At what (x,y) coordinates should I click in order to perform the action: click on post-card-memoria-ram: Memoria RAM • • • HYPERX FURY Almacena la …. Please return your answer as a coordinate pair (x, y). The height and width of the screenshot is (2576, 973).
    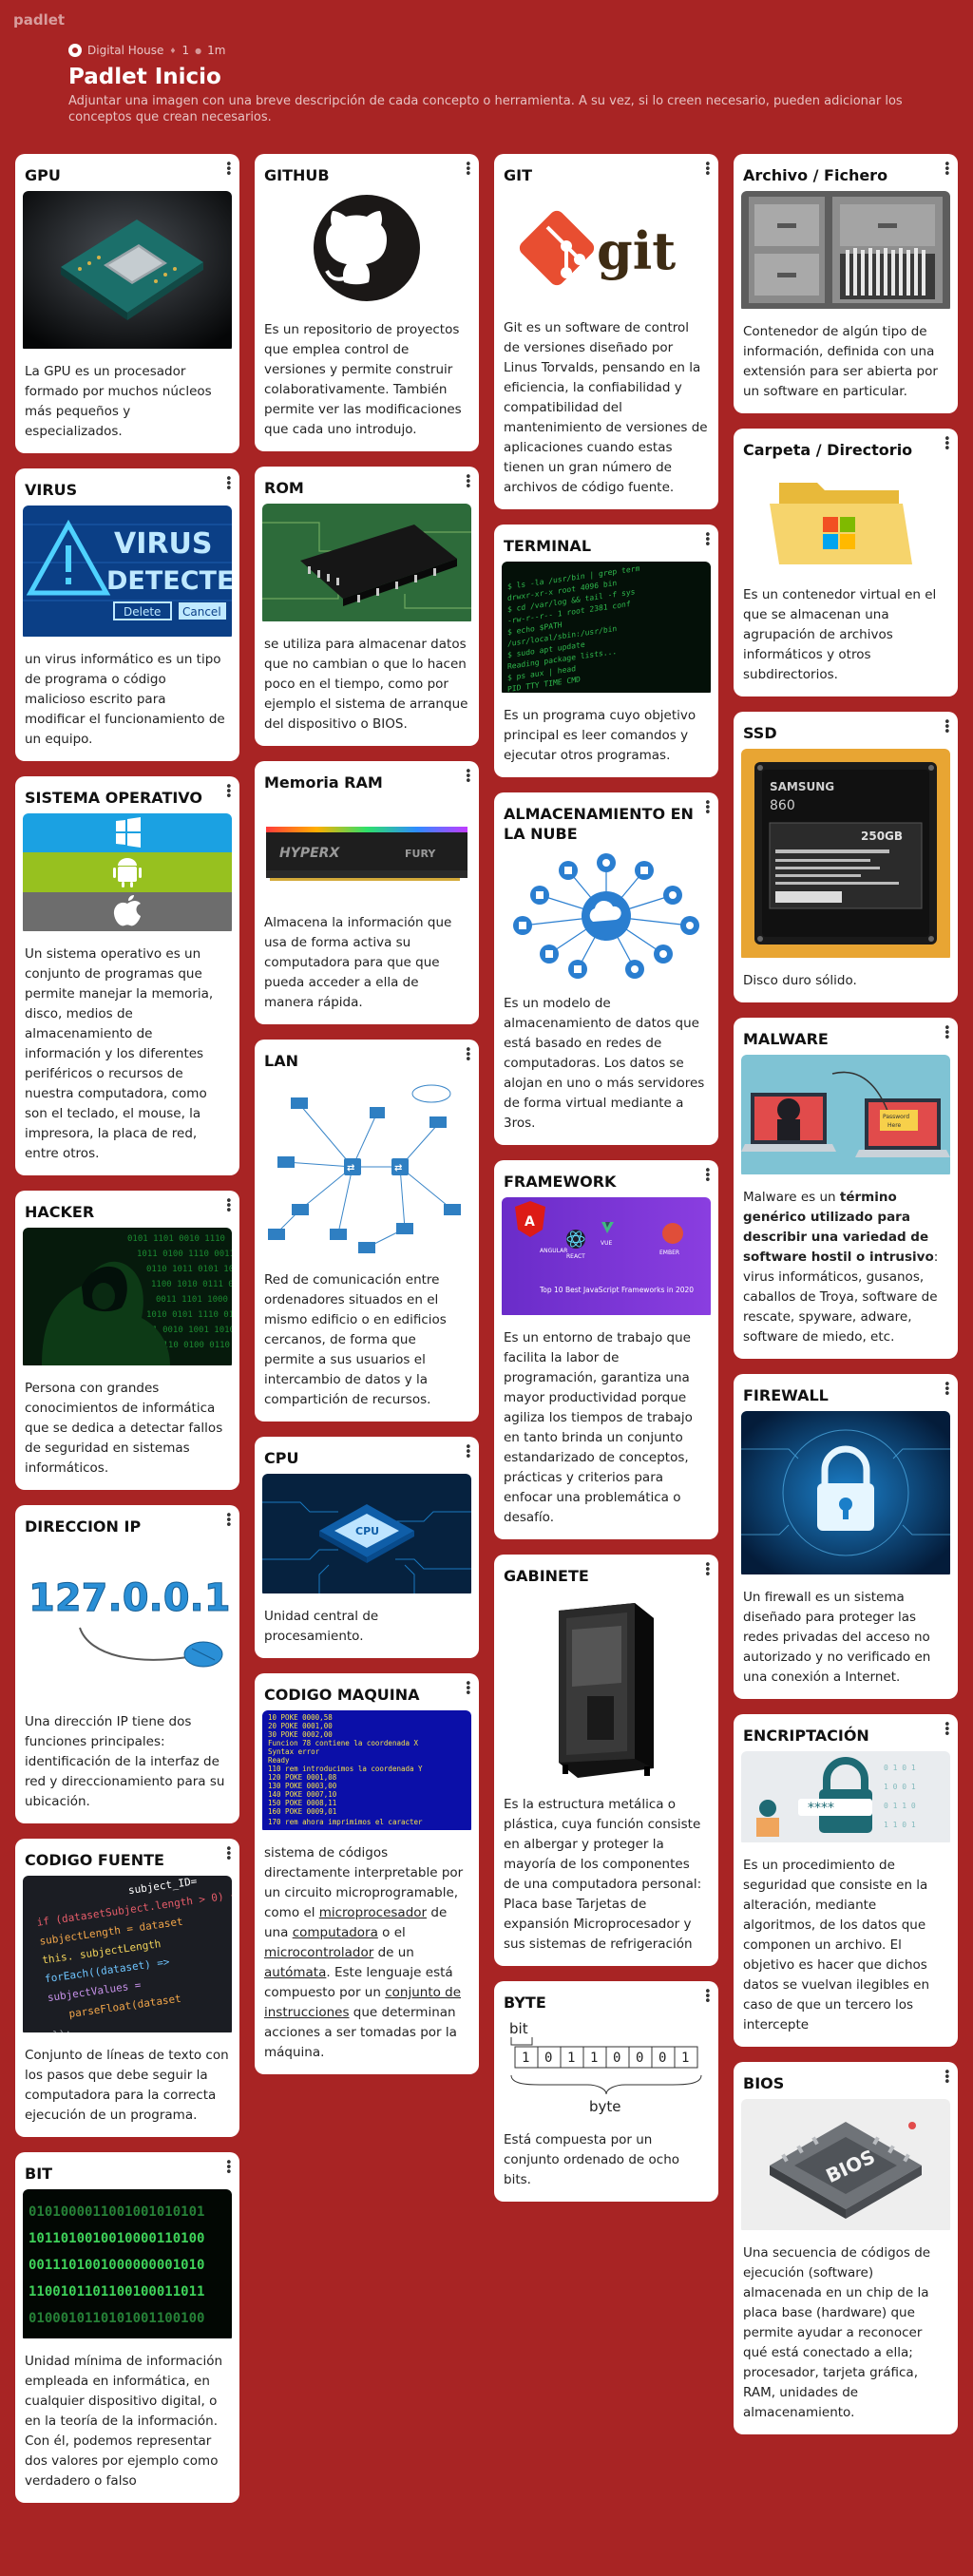
    Looking at the image, I should click on (367, 892).